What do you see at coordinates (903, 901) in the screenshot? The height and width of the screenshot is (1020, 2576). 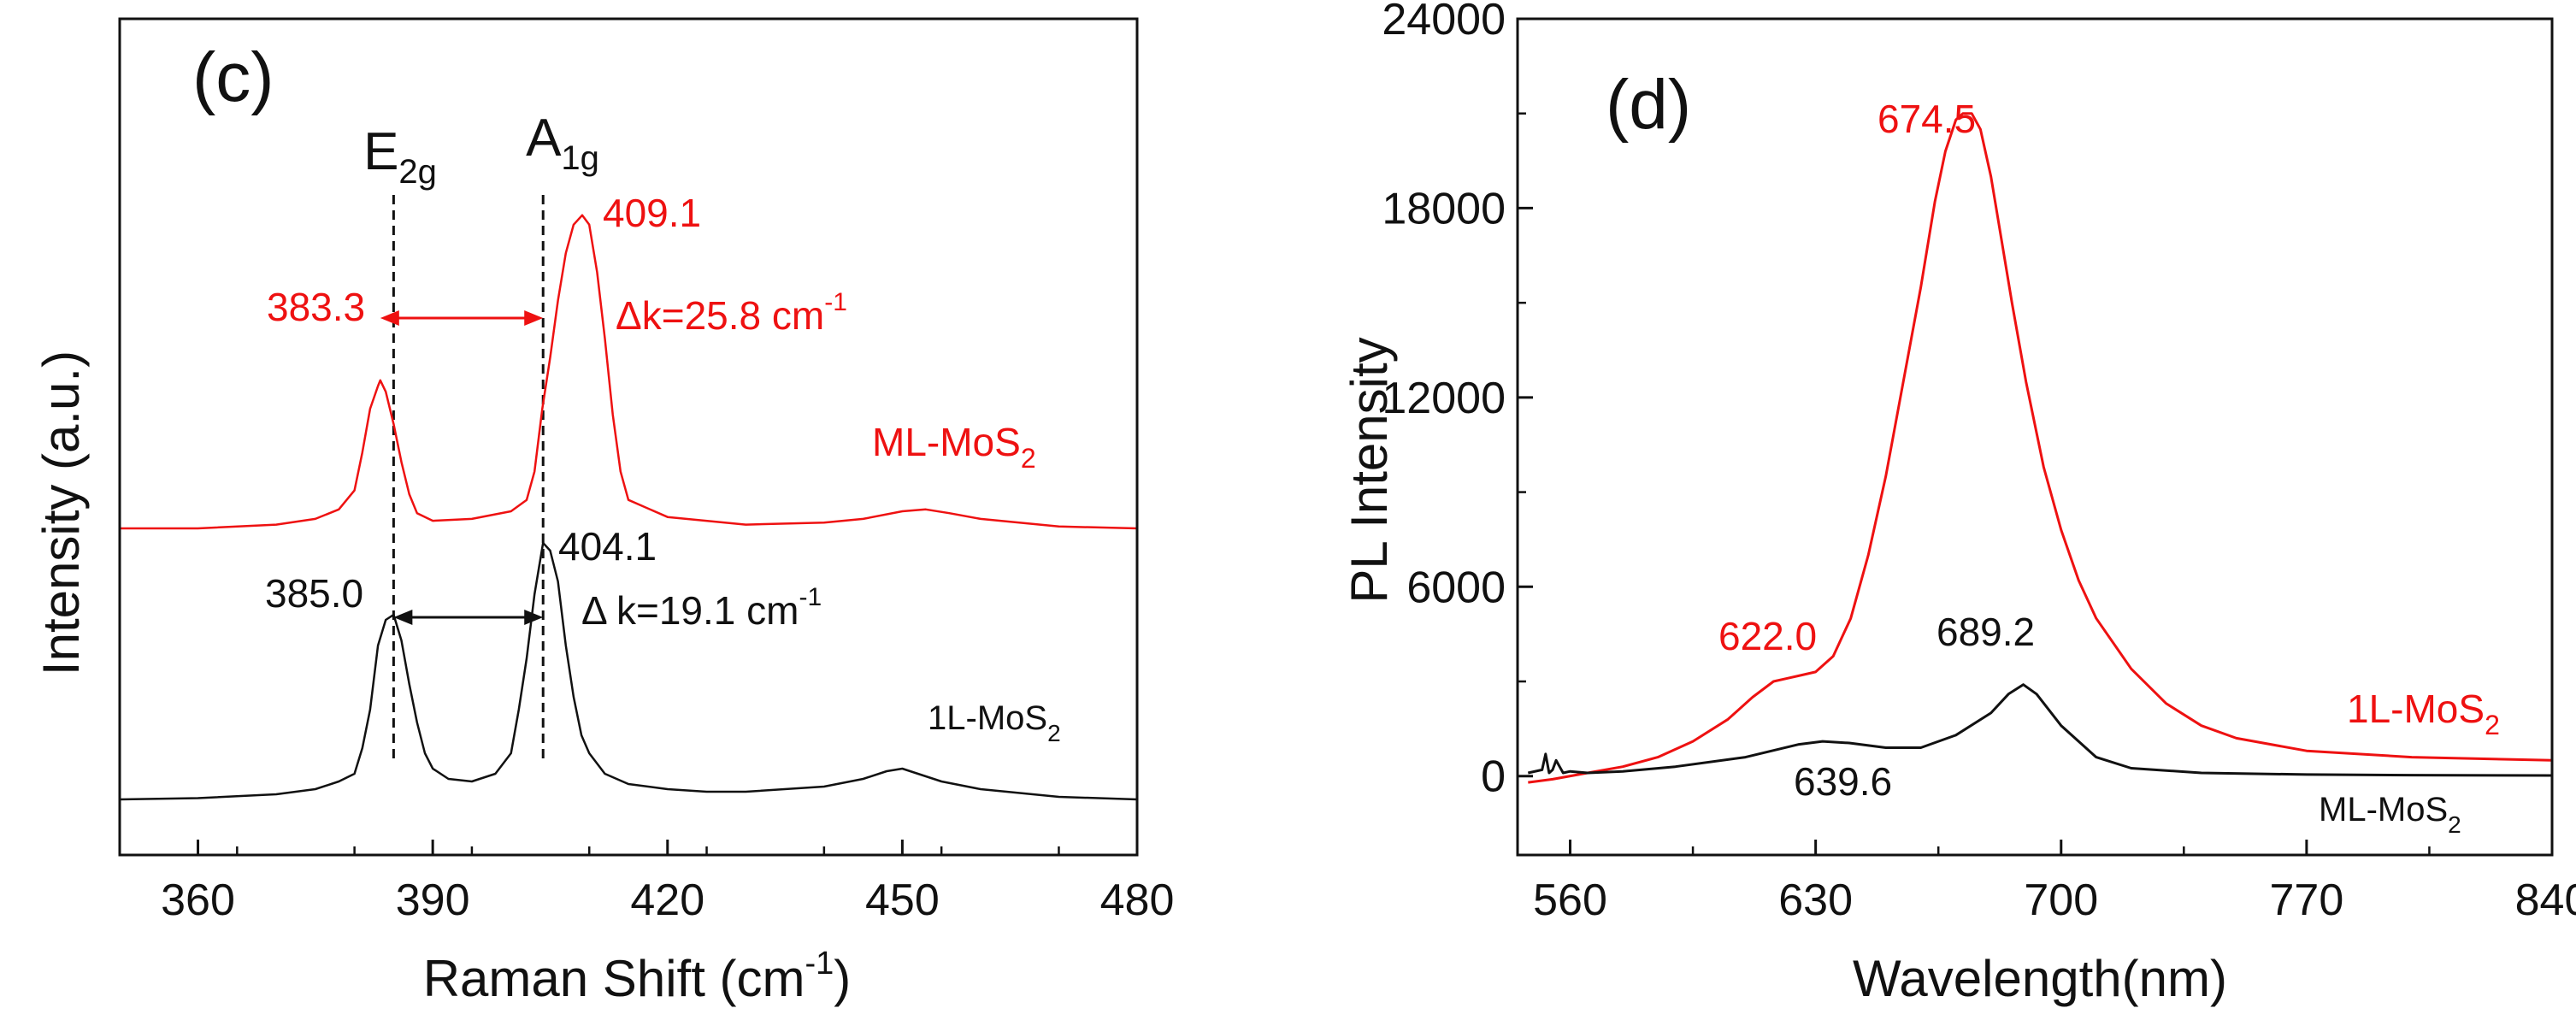 I see `x-tick-label-450: 450` at bounding box center [903, 901].